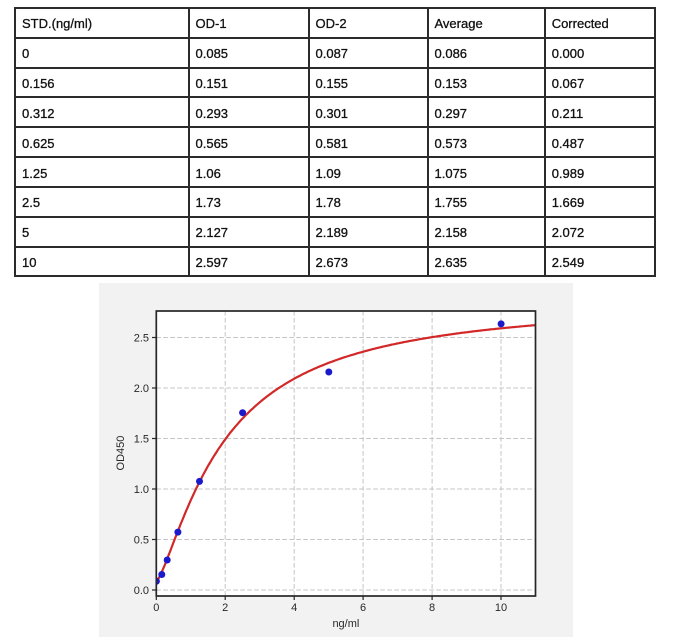 The image size is (691, 637). Describe the element at coordinates (121, 453) in the screenshot. I see `svg-text: OD450` at that location.